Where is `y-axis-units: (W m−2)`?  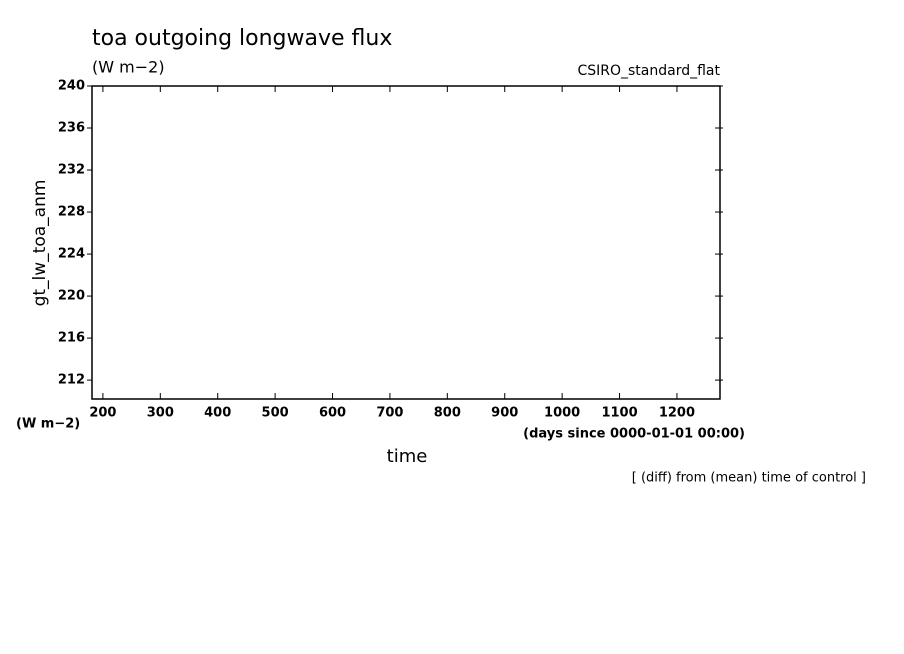
y-axis-units: (W m−2) is located at coordinates (48, 424).